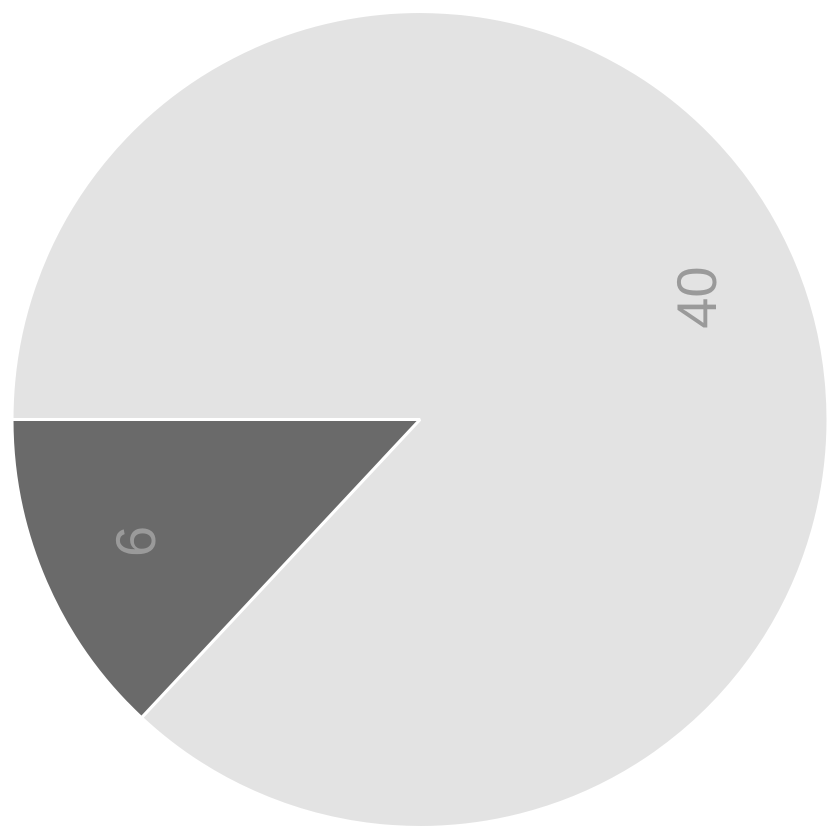  I want to click on data-label: 40, so click(696, 297).